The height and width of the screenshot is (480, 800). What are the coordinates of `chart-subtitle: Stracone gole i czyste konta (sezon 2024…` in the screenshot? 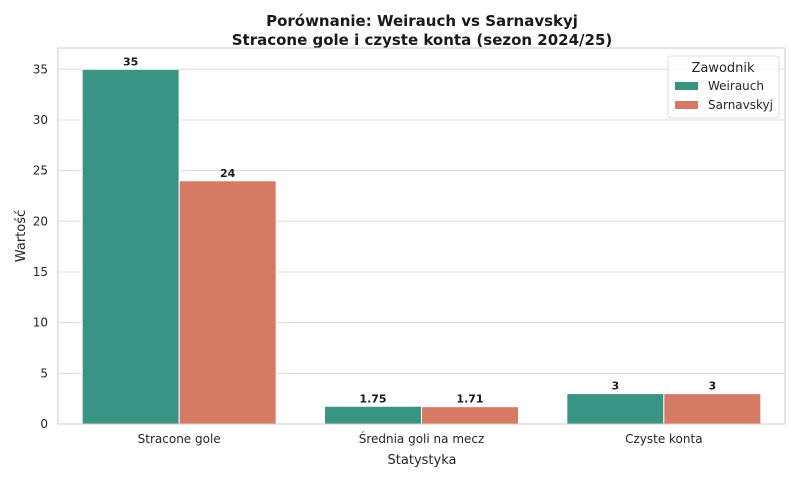 It's located at (422, 40).